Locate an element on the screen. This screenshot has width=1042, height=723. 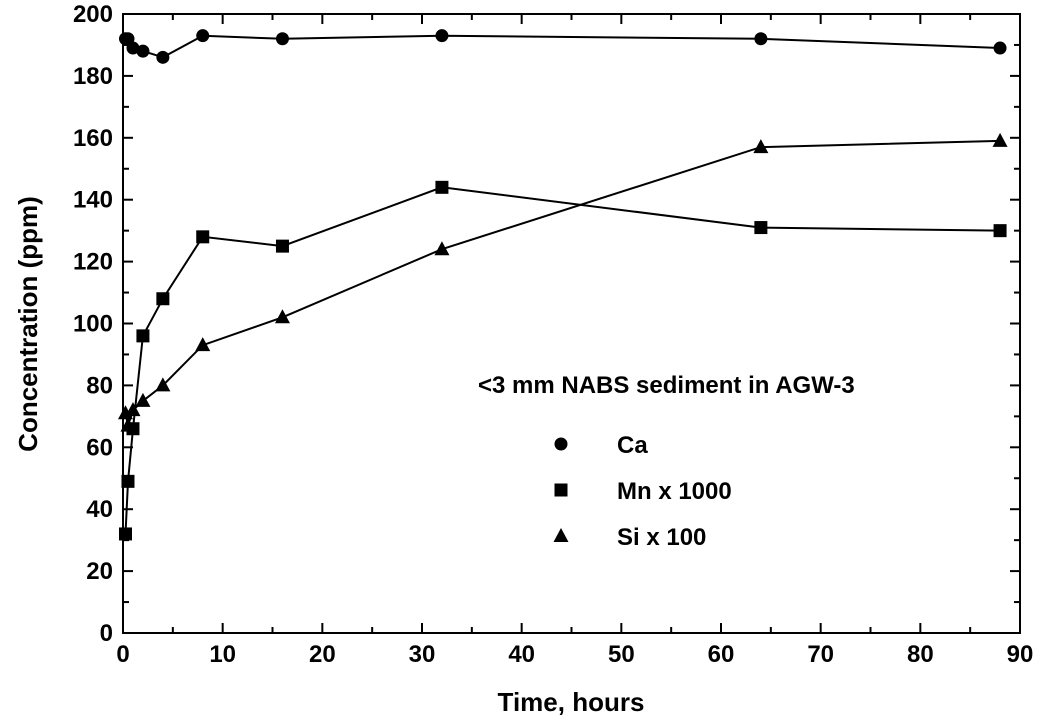
series-line is located at coordinates (563, 46).